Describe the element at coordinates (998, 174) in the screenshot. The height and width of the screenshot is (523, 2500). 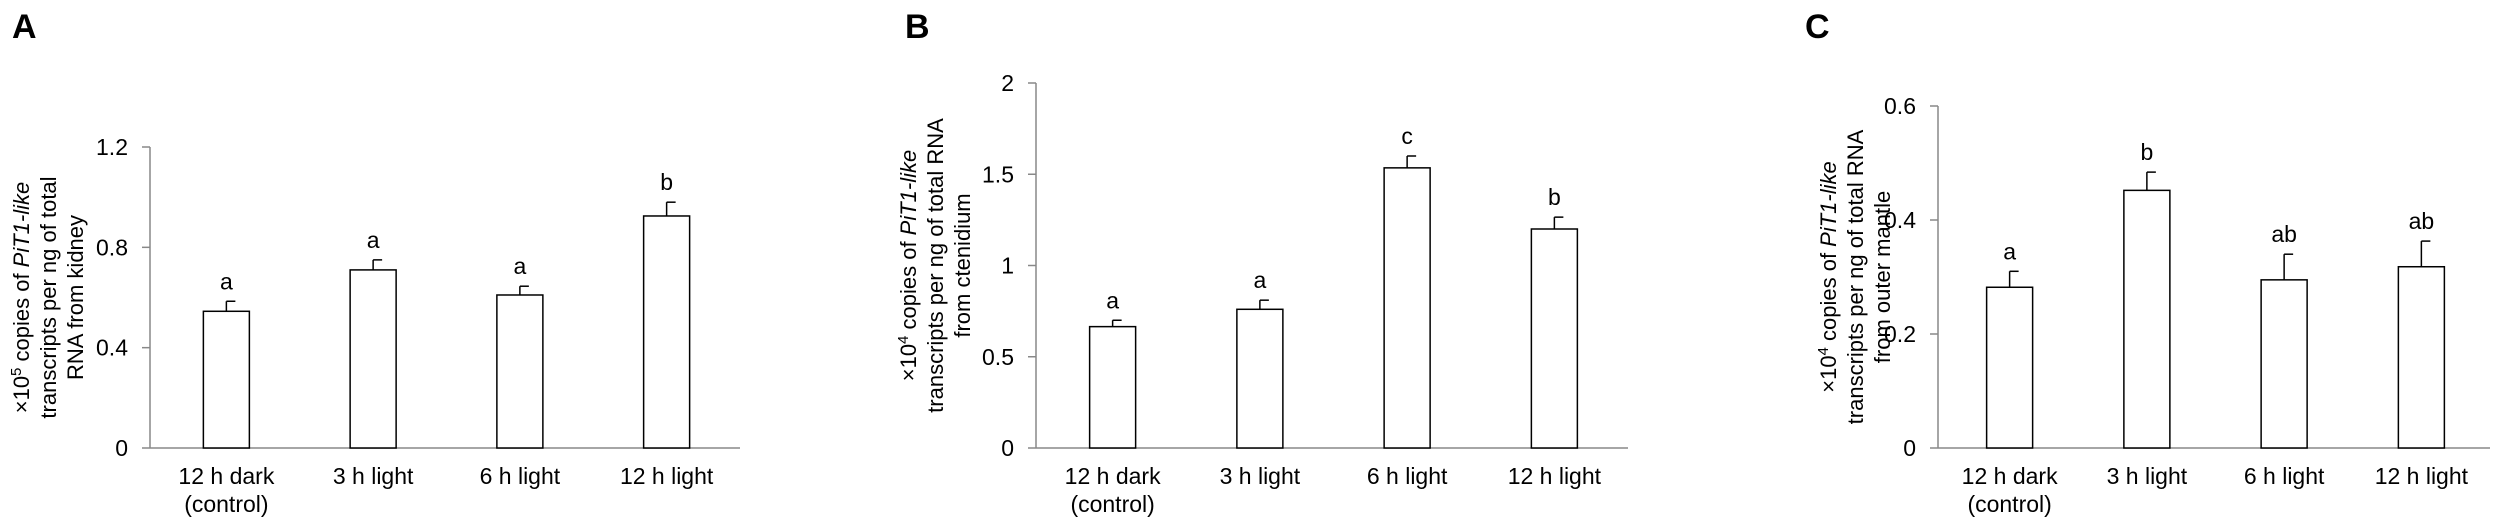
I see `y-tick-label: 1.5` at that location.